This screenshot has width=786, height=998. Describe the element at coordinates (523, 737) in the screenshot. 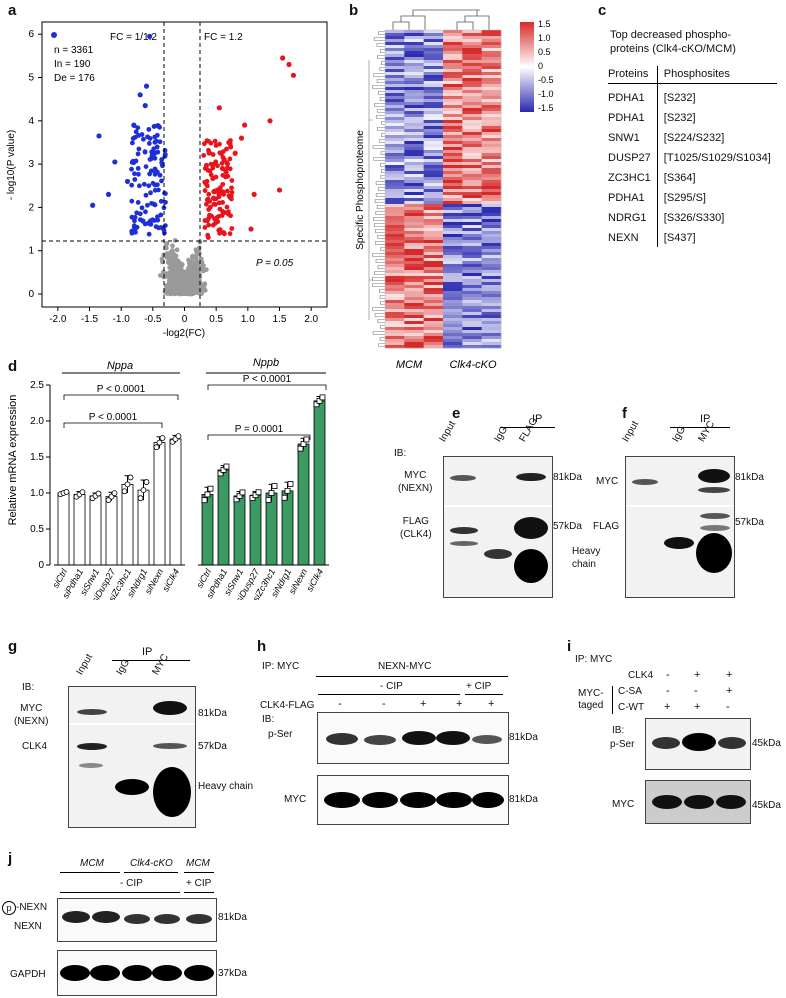

I see `h-mw-81a: 81kDa` at that location.